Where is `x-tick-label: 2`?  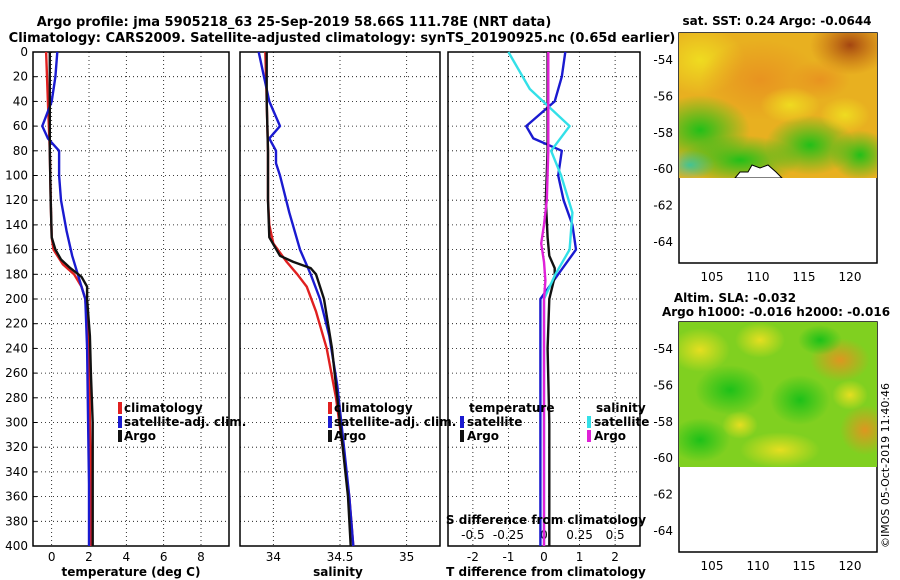 x-tick-label: 2 is located at coordinates (89, 557).